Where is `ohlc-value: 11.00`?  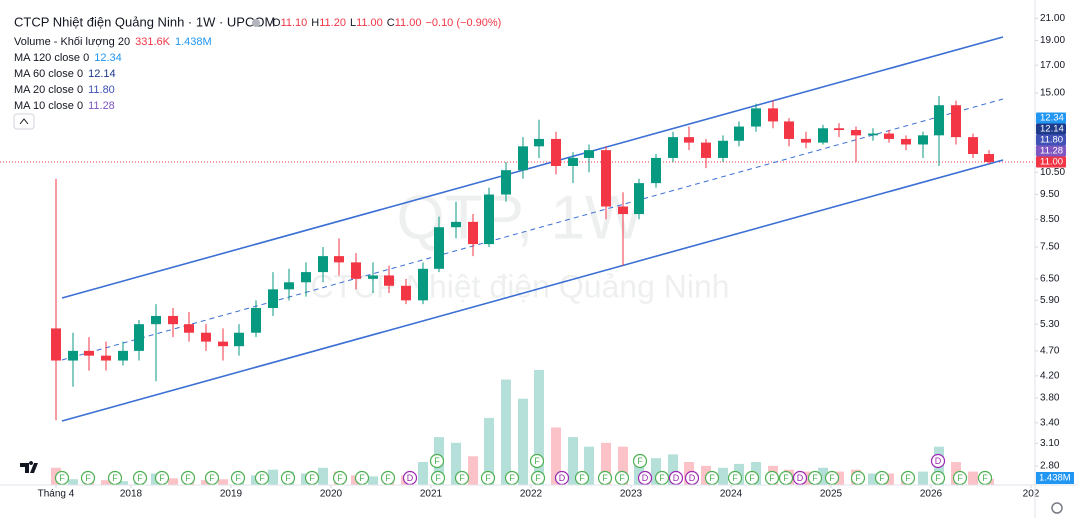 ohlc-value: 11.00 is located at coordinates (369, 23).